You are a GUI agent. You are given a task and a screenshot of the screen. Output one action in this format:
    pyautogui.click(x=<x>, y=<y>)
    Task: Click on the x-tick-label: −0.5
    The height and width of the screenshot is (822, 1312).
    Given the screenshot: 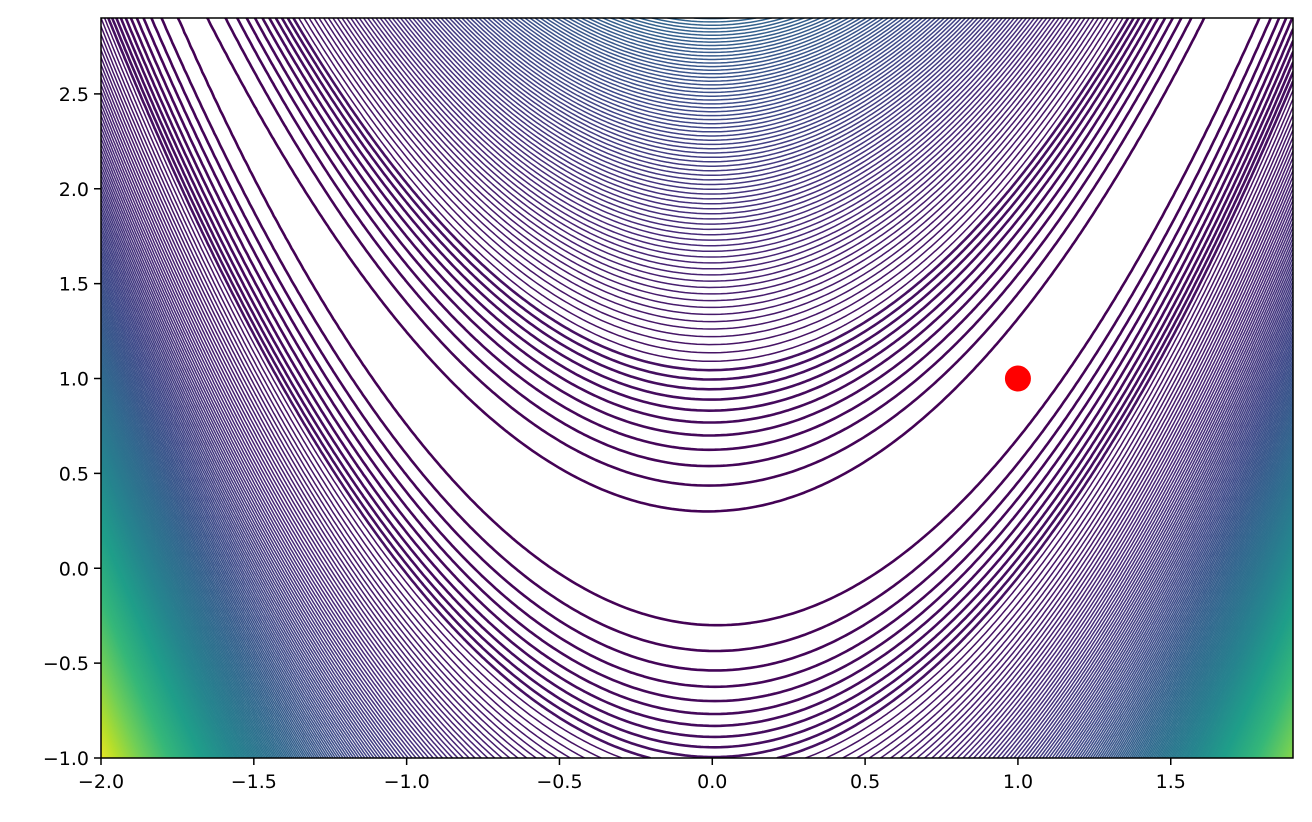 What is the action you would take?
    pyautogui.click(x=559, y=782)
    